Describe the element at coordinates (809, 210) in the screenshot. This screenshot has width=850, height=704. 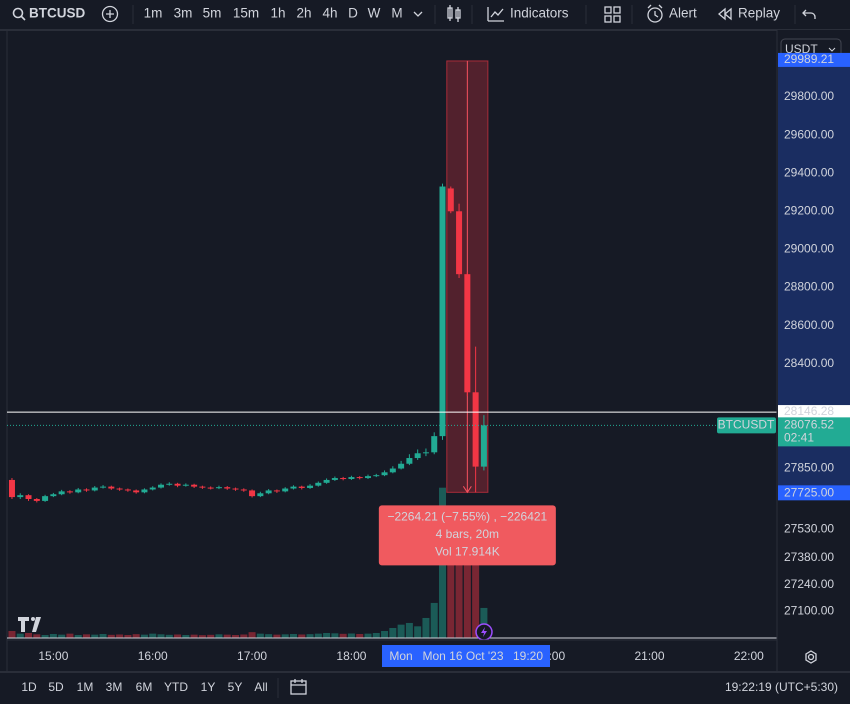
I see `price-tick-label: 29200.00` at that location.